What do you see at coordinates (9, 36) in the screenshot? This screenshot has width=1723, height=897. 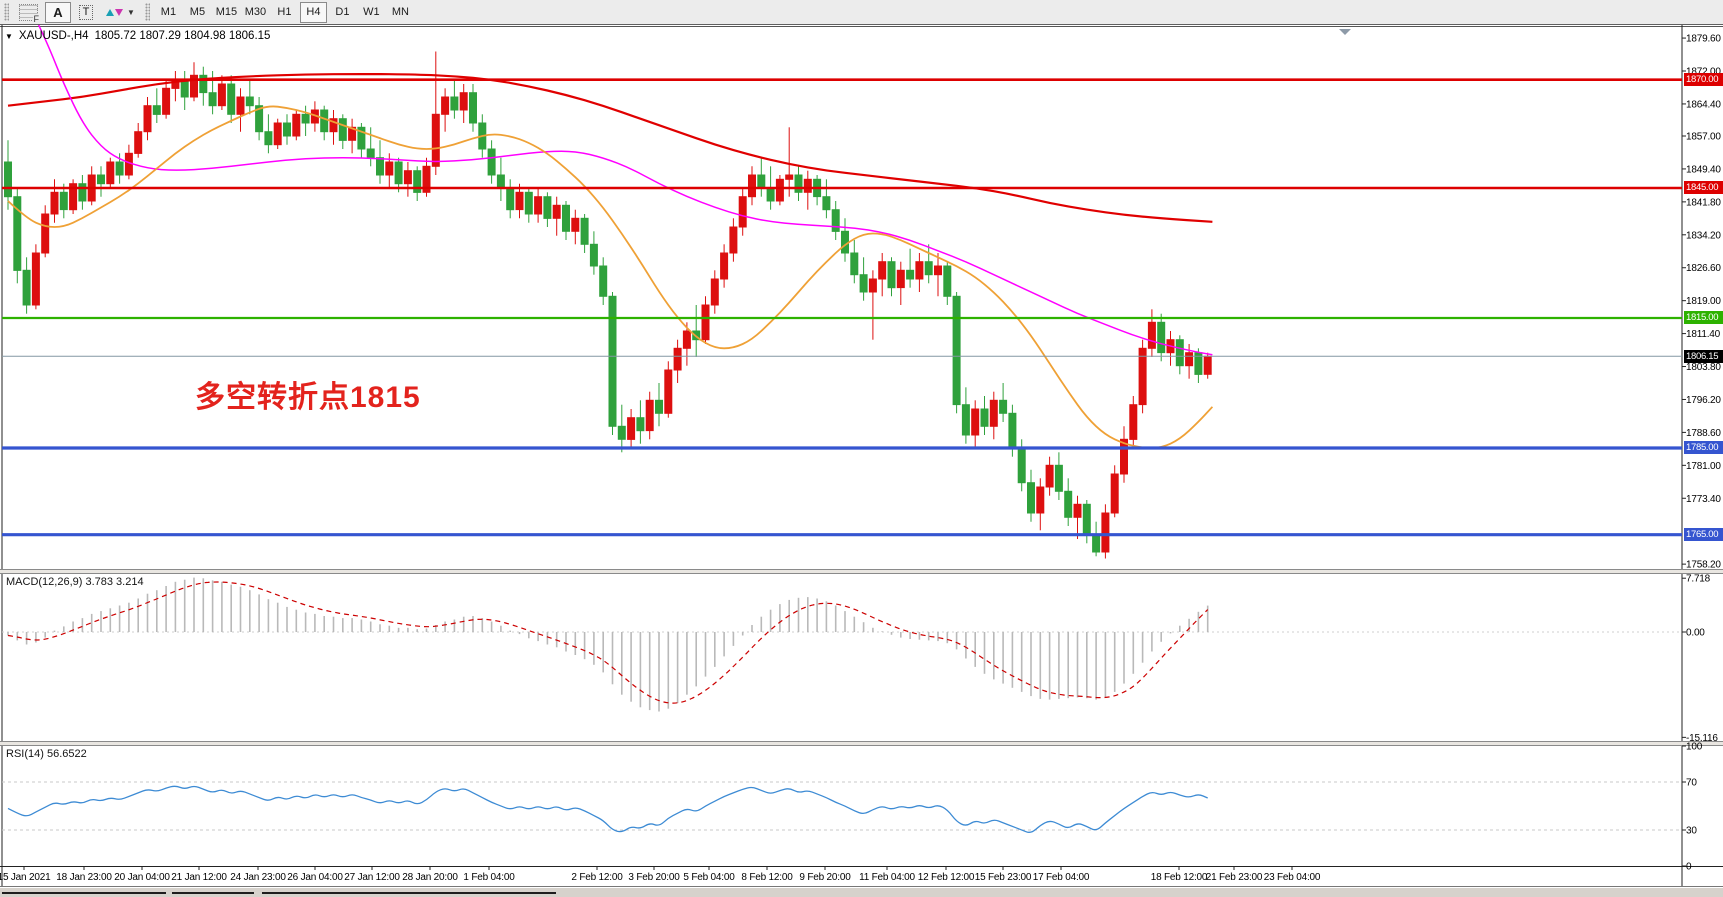 I see `collapse-chart-icon: ▼` at bounding box center [9, 36].